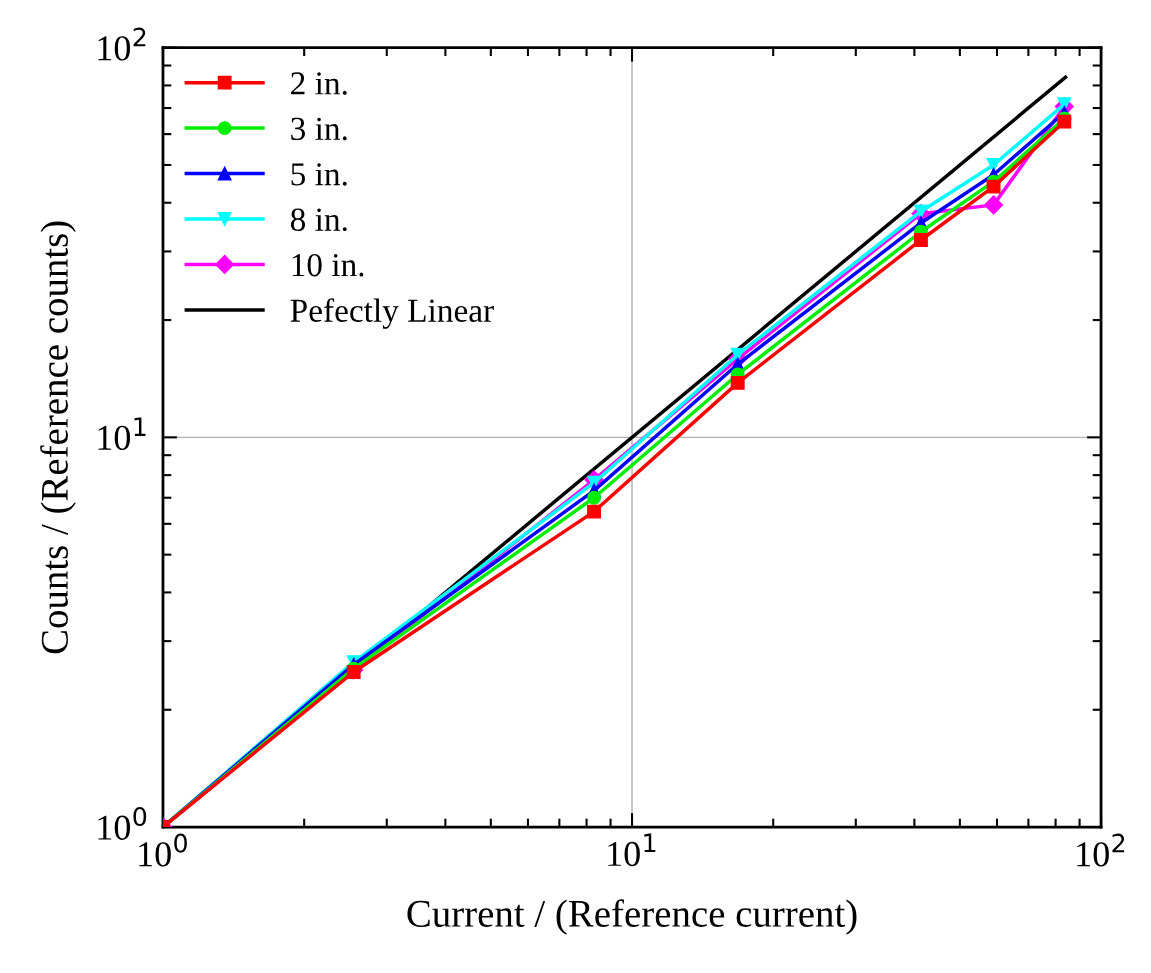 This screenshot has width=1151, height=973. Describe the element at coordinates (392, 313) in the screenshot. I see `legend-label: Pefectly Linear` at that location.